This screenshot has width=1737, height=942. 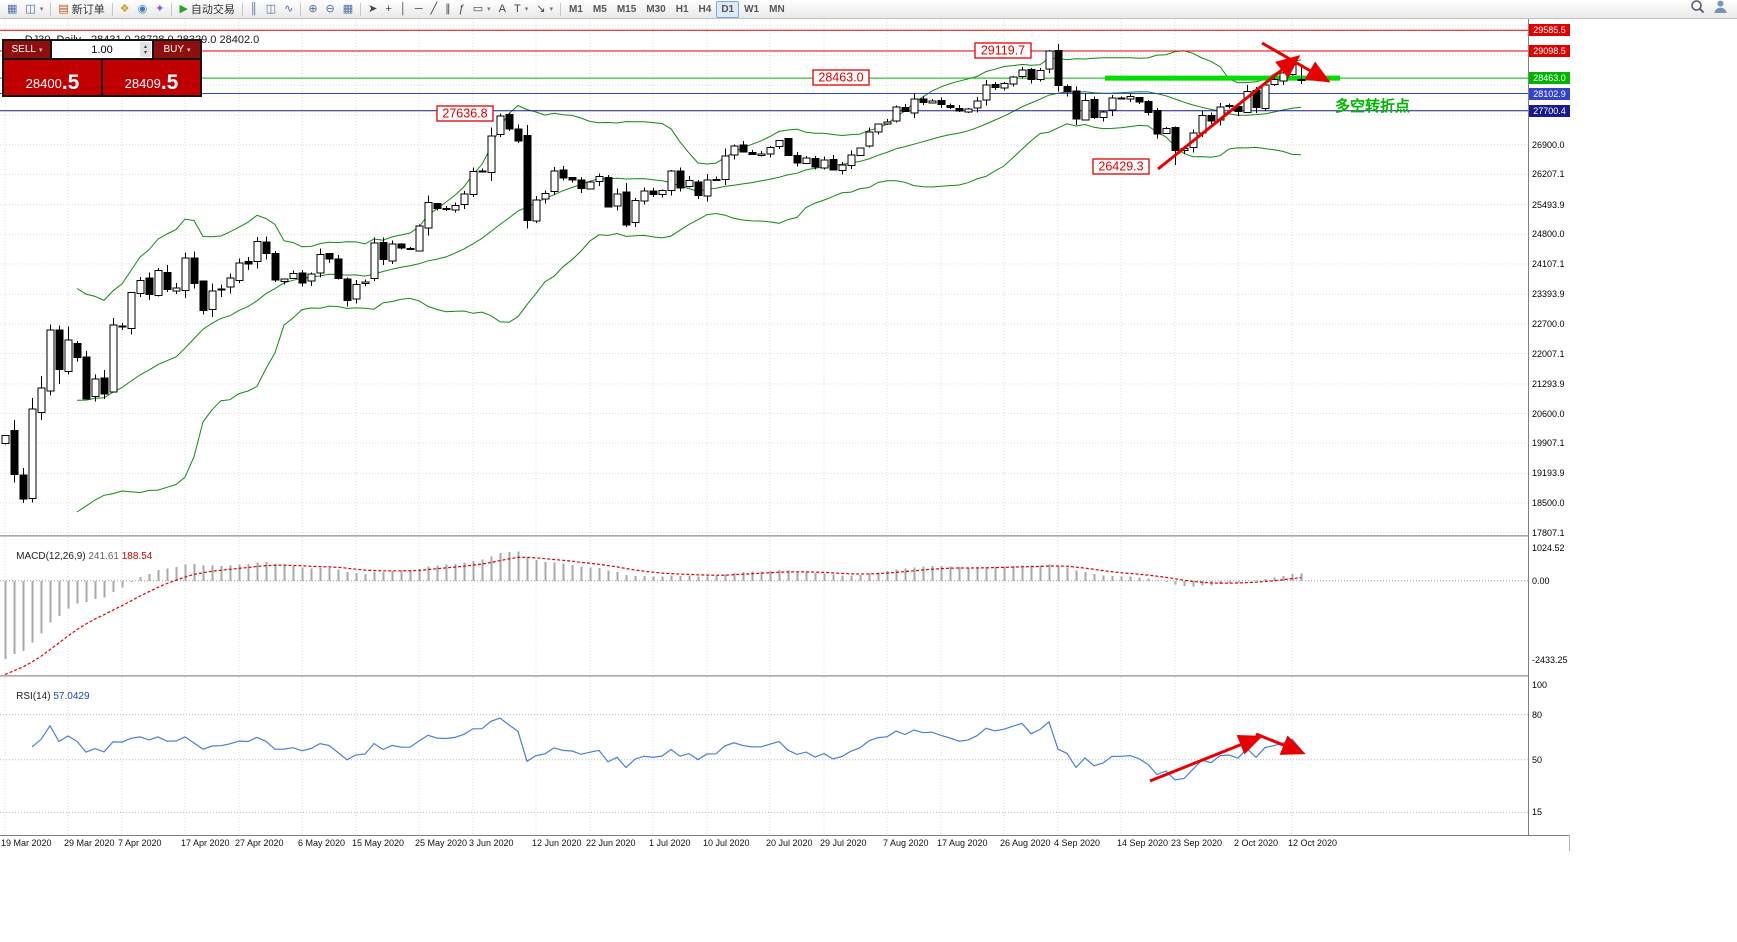 I want to click on tf-m1-button: M1, so click(x=576, y=9).